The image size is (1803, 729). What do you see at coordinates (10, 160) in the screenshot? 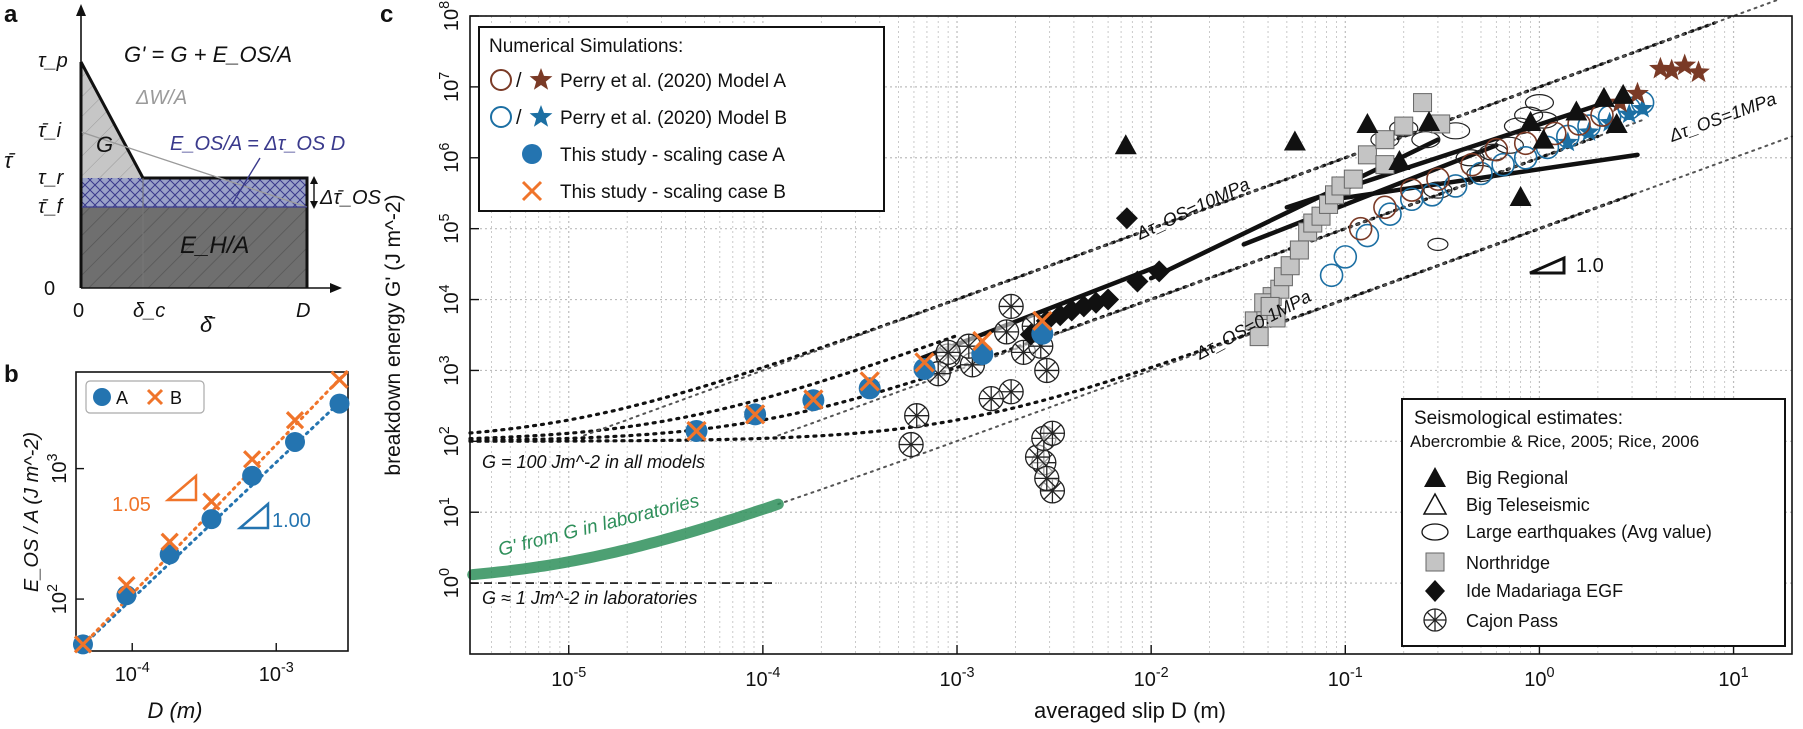
I see `panel-a-y-symbol: τ̄` at bounding box center [10, 160].